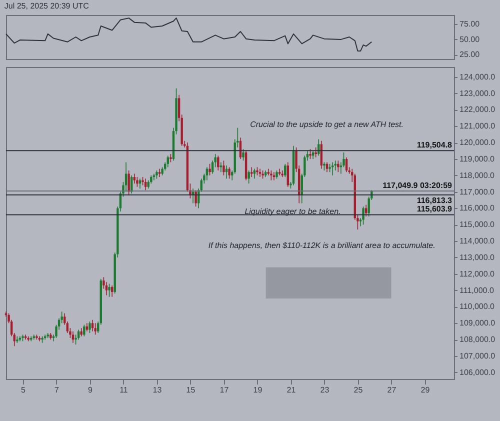  Describe the element at coordinates (322, 245) in the screenshot. I see `annotation: If this happens, then $110-112K is a brilliant area to accumulate.` at that location.